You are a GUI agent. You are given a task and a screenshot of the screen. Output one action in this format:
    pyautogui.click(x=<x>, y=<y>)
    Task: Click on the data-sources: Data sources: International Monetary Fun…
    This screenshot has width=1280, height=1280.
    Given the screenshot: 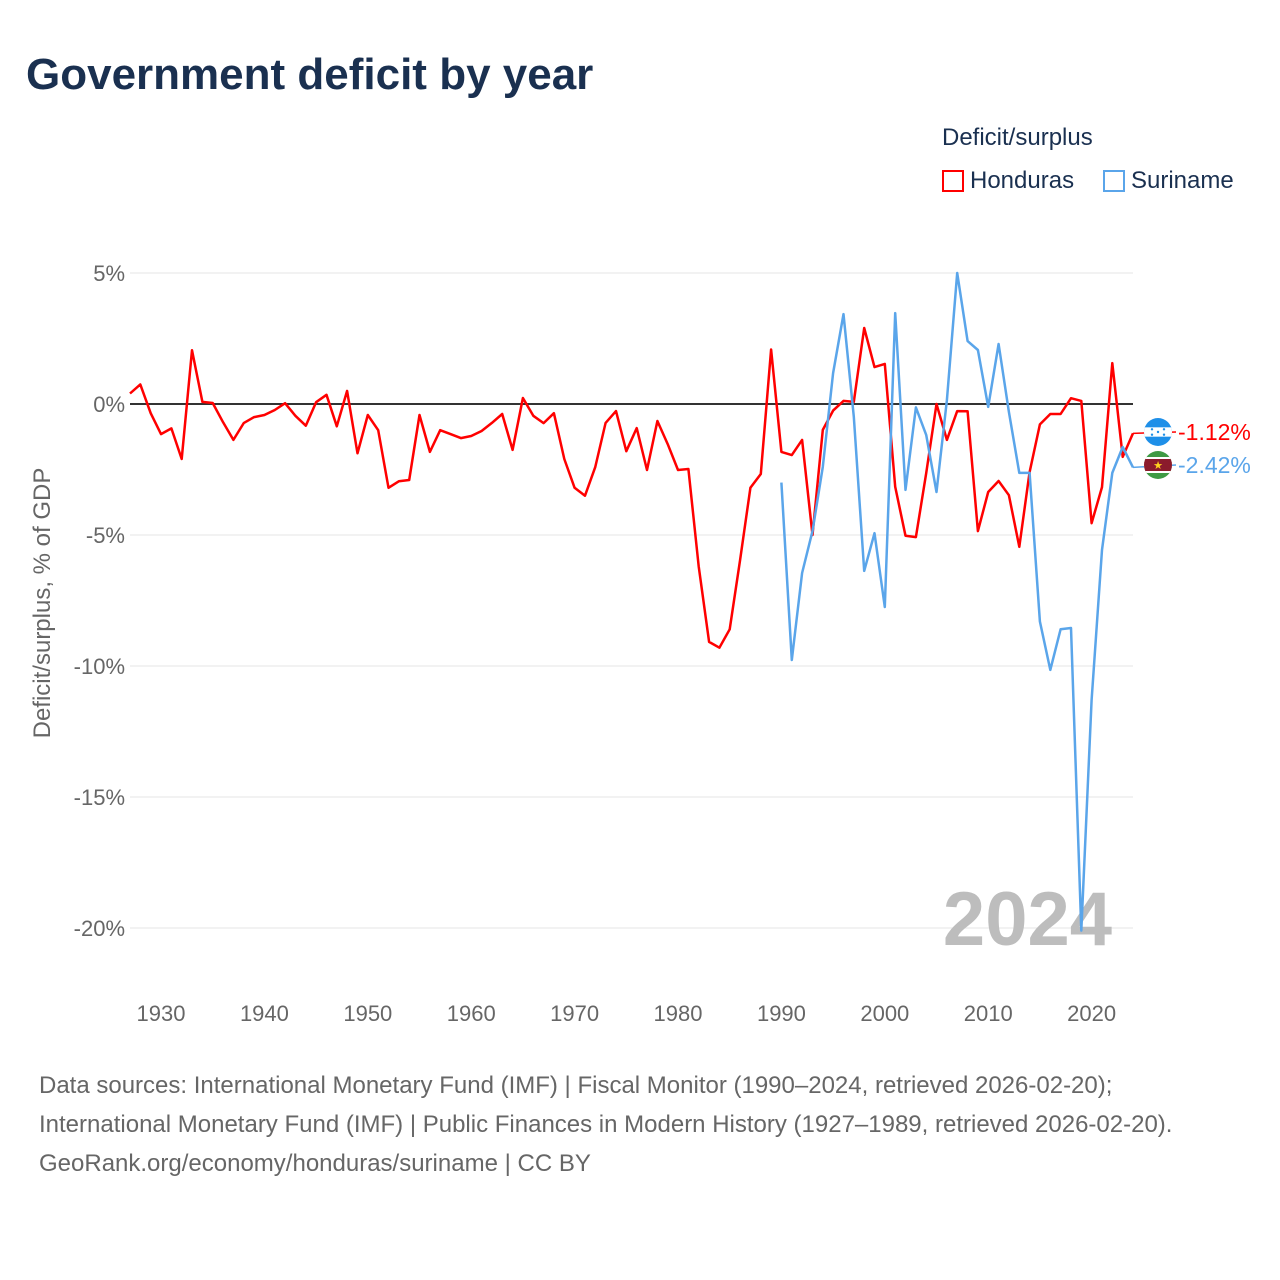 What is the action you would take?
    pyautogui.click(x=639, y=1124)
    